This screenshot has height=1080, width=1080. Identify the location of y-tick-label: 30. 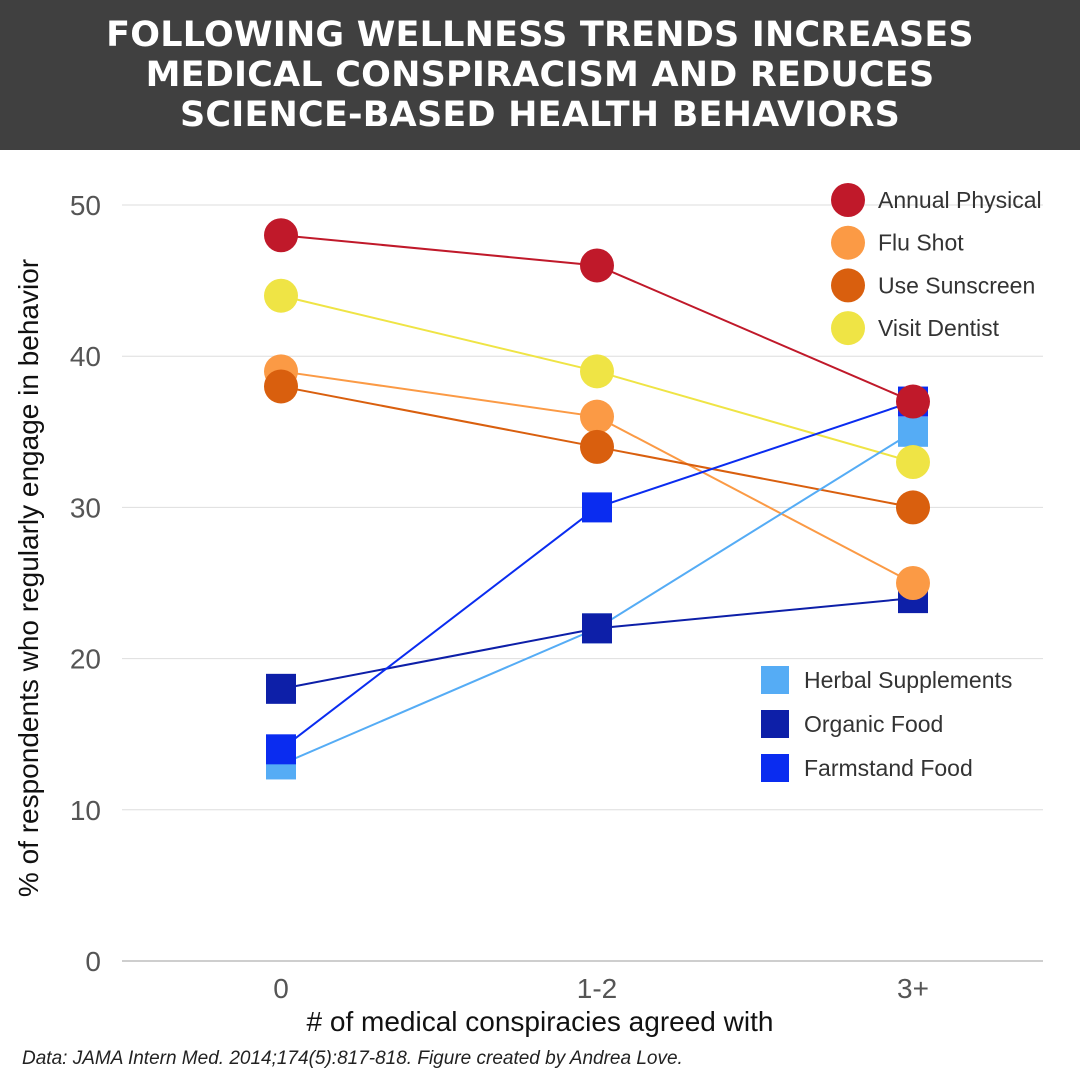
(85, 507).